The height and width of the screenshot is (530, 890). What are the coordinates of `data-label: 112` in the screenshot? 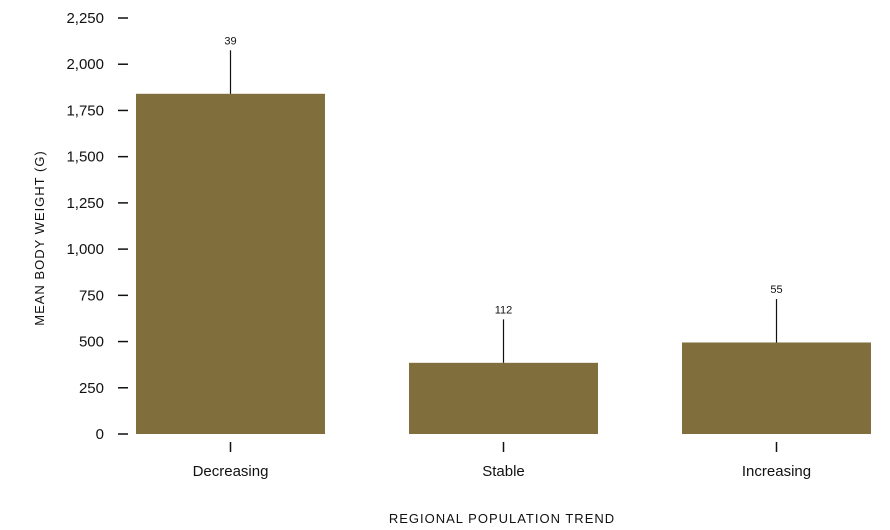 It's located at (504, 310).